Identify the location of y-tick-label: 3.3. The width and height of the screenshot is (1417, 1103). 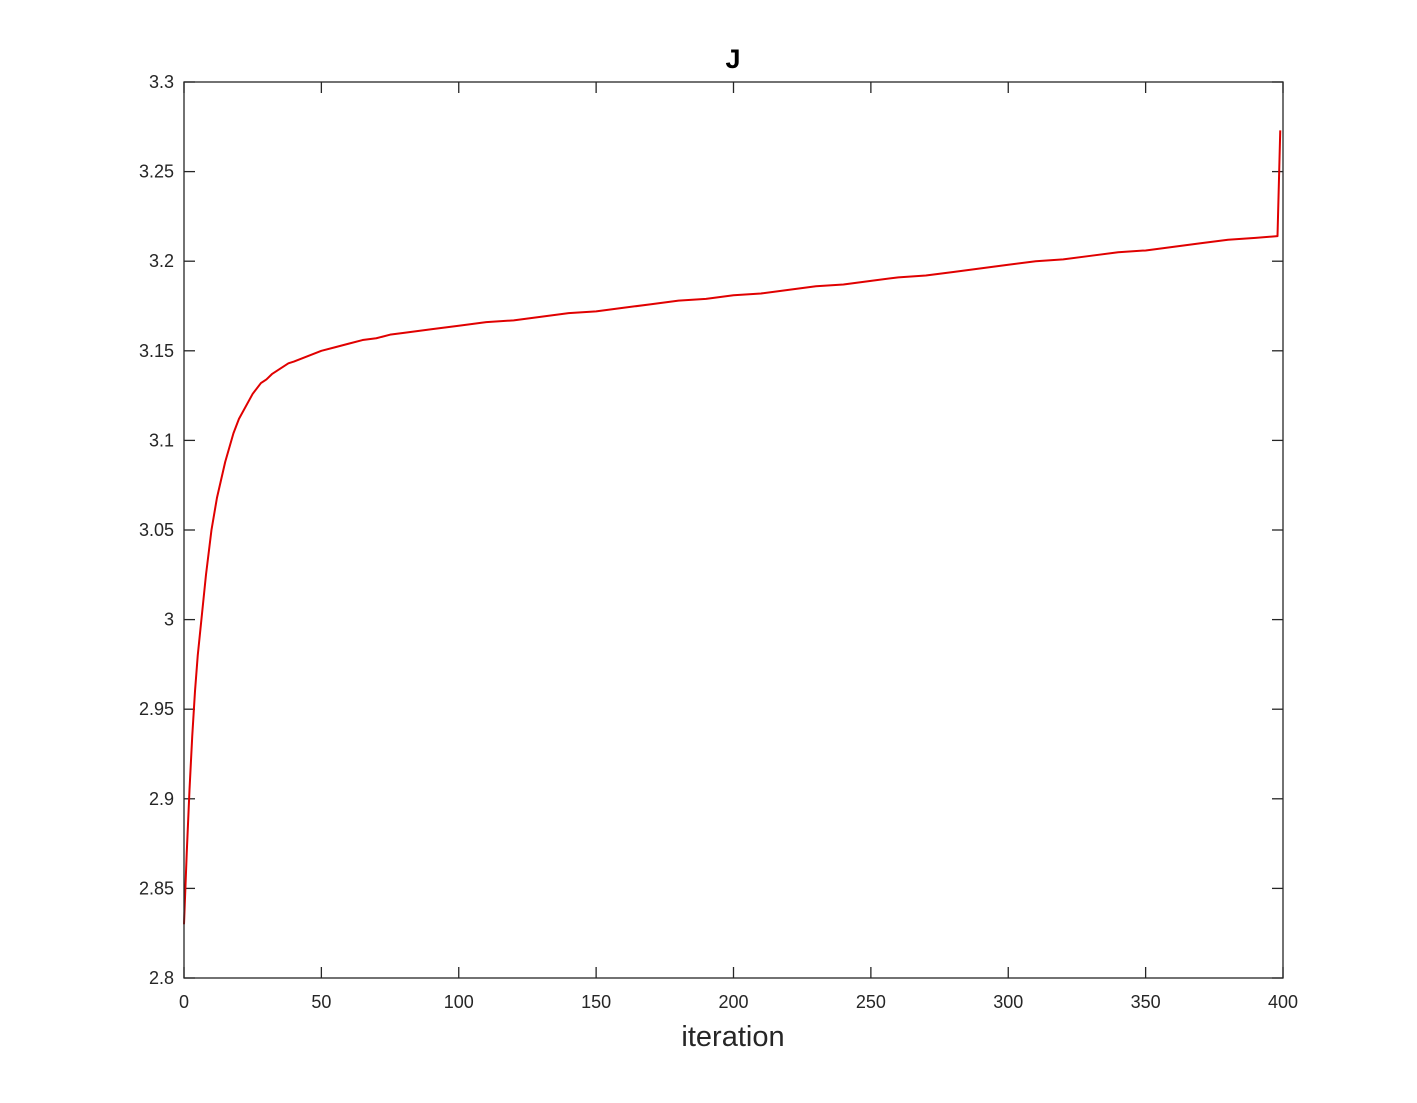
(161, 82).